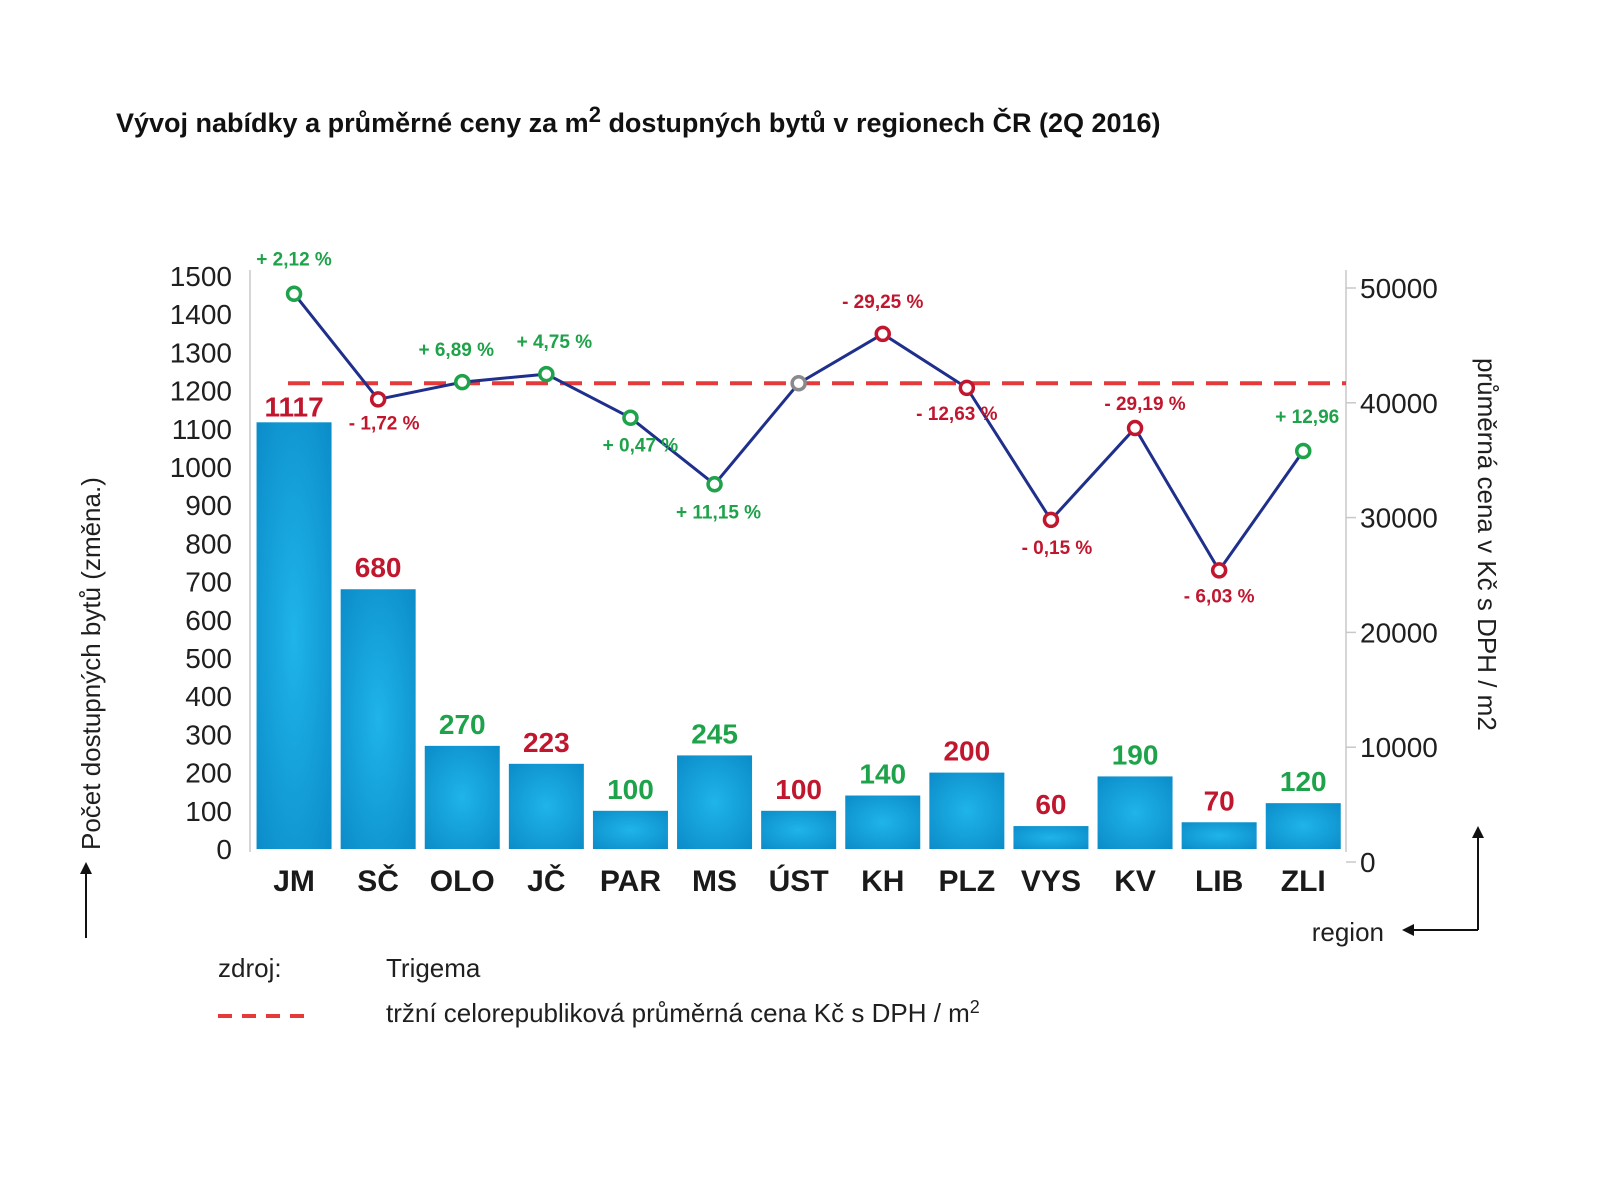 The image size is (1600, 1200). What do you see at coordinates (630, 881) in the screenshot?
I see `category-label: PAR` at bounding box center [630, 881].